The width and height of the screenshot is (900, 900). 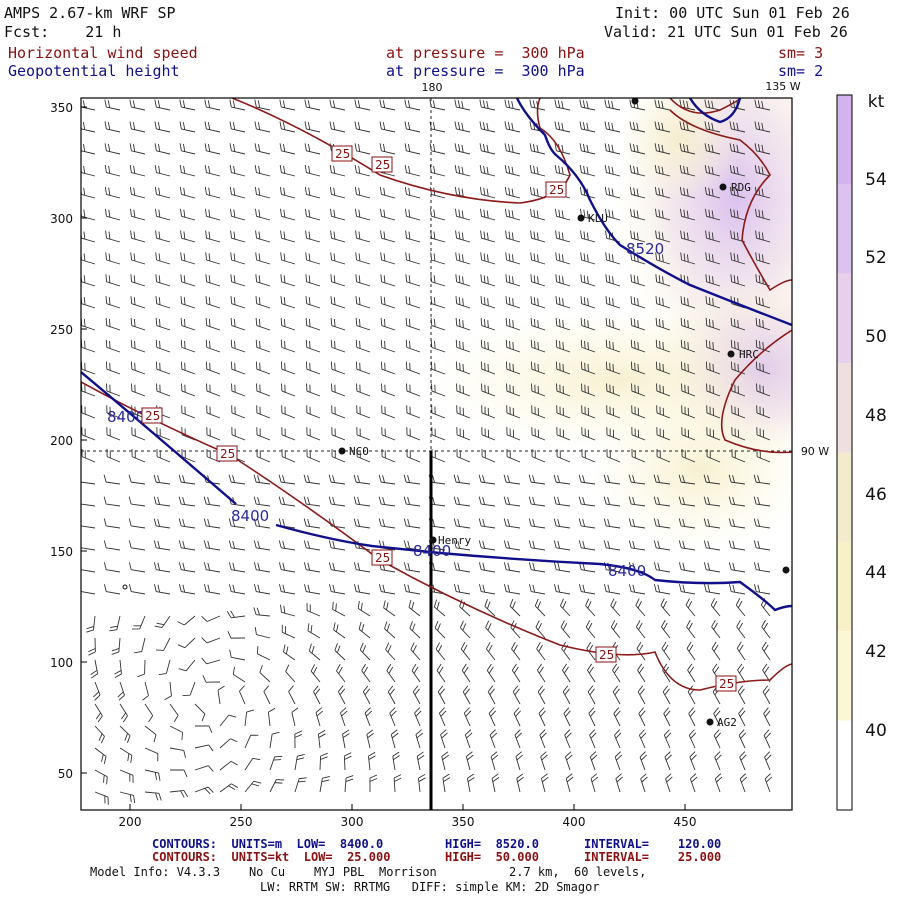 I want to click on station-label: RDG, so click(x=741, y=187).